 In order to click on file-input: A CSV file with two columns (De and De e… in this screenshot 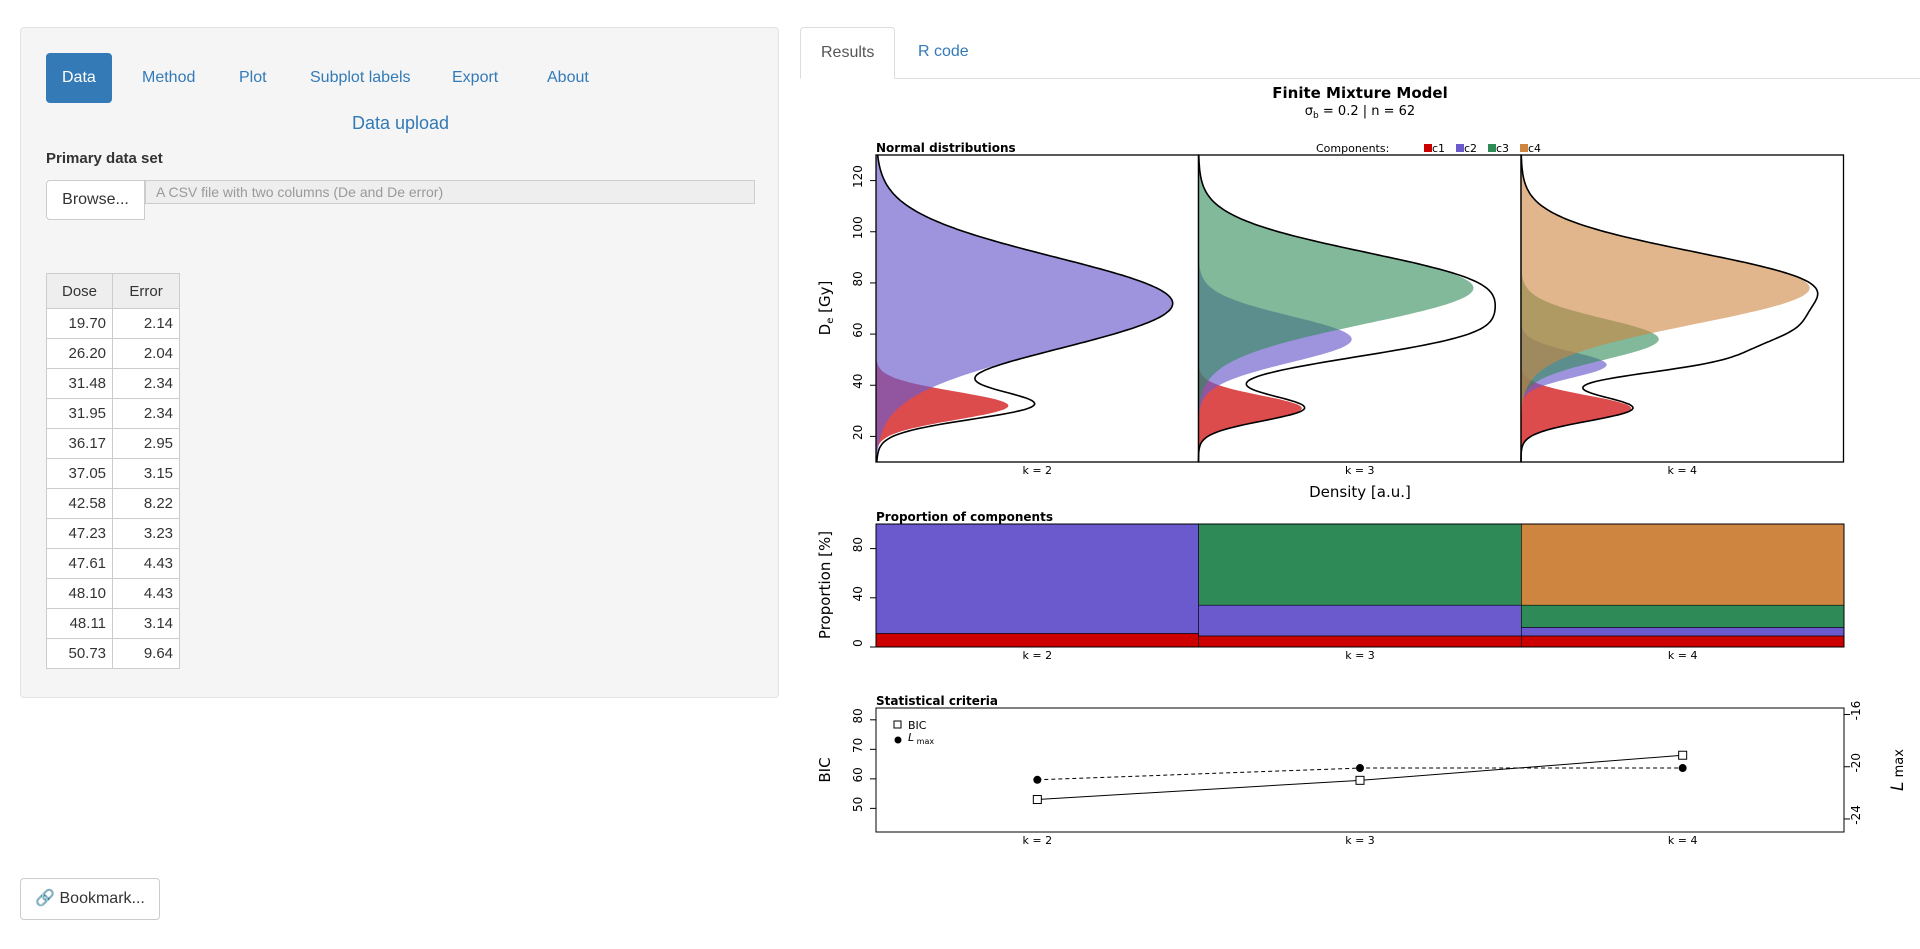, I will do `click(450, 192)`.